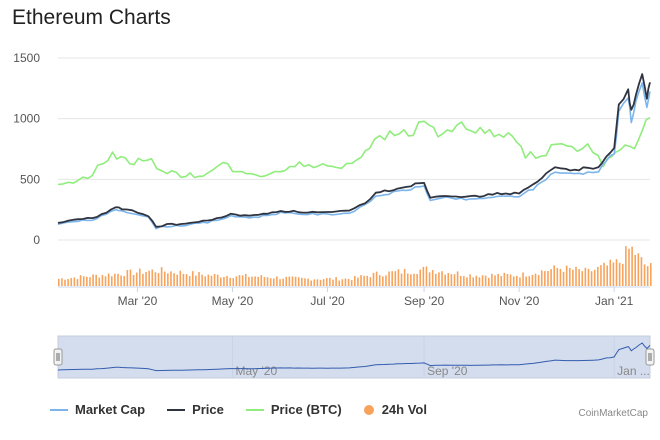 The width and height of the screenshot is (660, 440). I want to click on legend-swatch-price, so click(176, 409).